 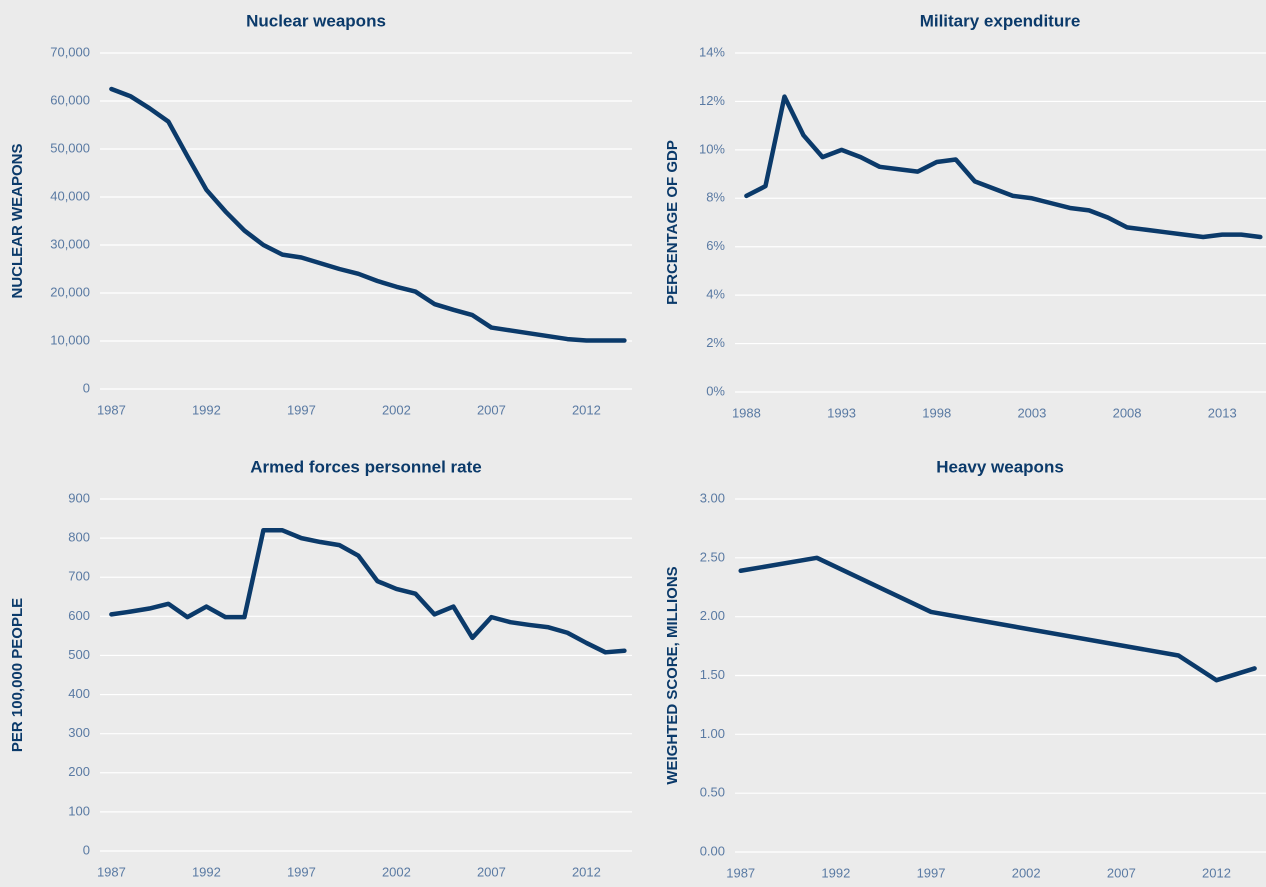 I want to click on panel-title: Heavy weapons, so click(x=1000, y=466).